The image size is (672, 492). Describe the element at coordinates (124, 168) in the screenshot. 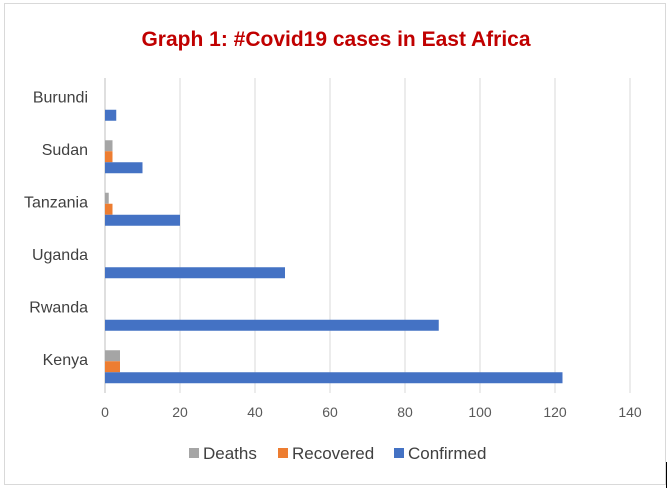

I see `bar-confirmed-sudan` at that location.